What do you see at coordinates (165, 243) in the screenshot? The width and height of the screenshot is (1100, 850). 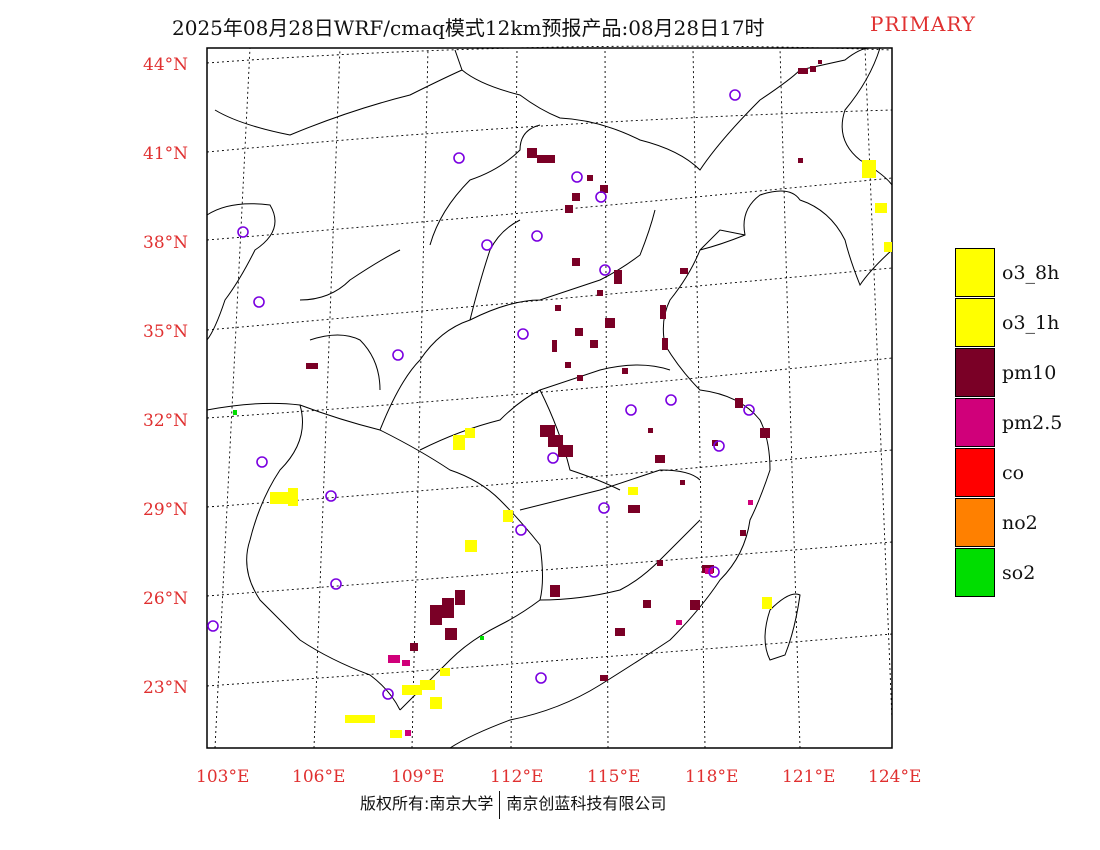 I see `lat-label-38: 38°N` at bounding box center [165, 243].